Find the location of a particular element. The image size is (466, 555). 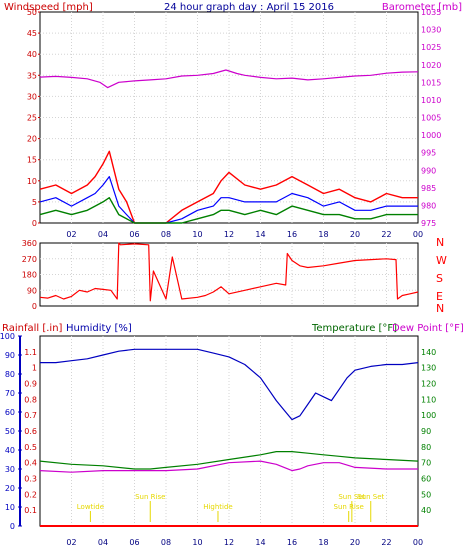

temperature-tick-label: 60 is located at coordinates (426, 479).